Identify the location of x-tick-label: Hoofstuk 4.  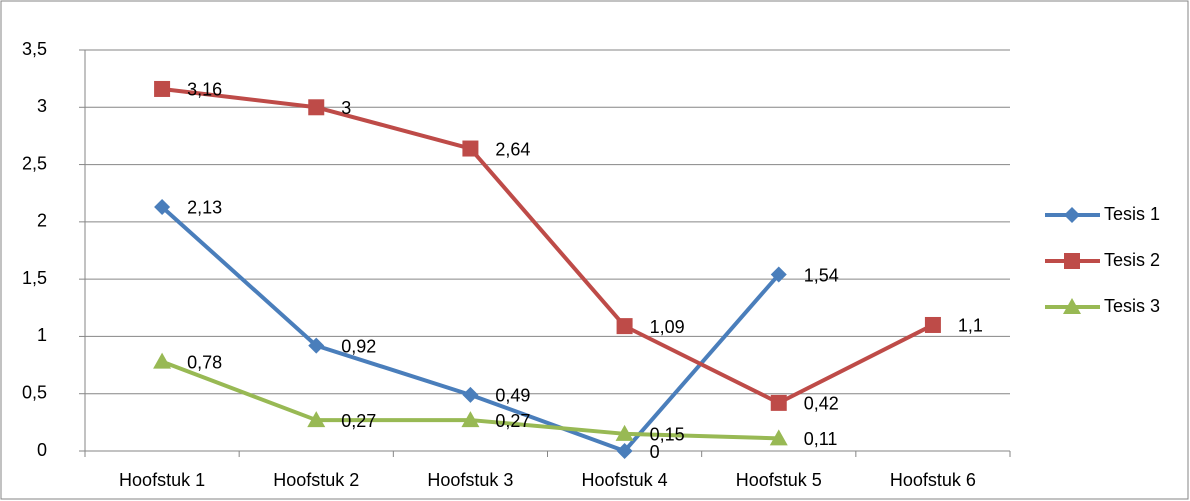
(625, 480).